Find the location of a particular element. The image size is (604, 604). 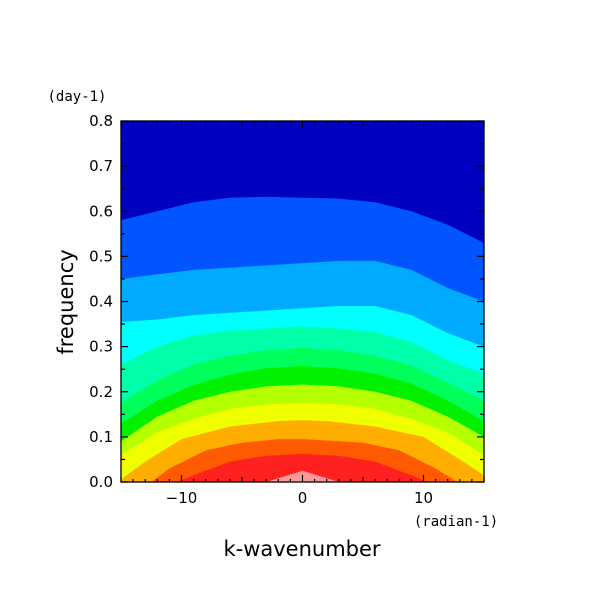

y-tick-label: 0.2 is located at coordinates (101, 392).